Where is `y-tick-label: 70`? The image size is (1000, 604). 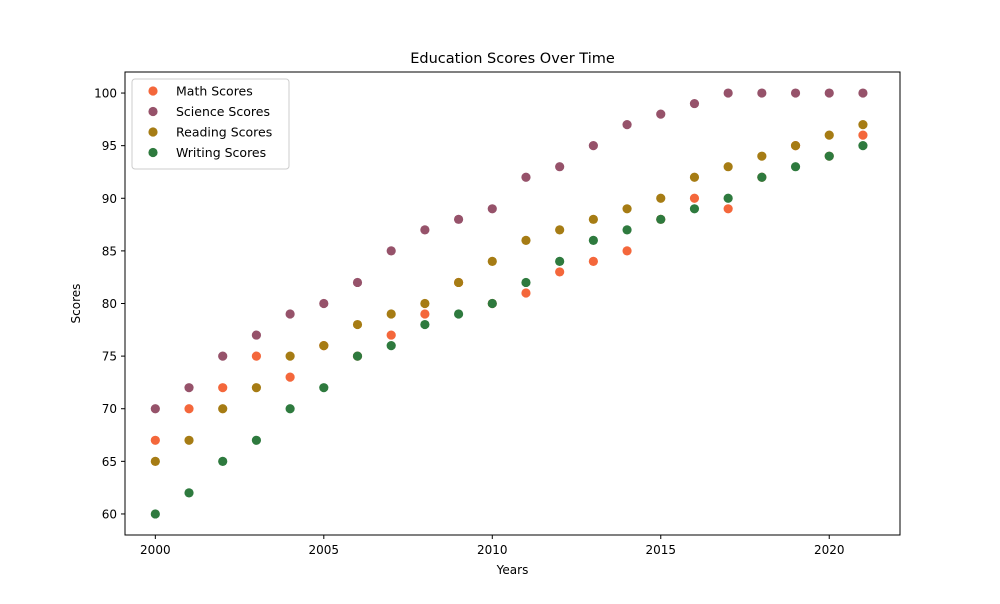 y-tick-label: 70 is located at coordinates (109, 409).